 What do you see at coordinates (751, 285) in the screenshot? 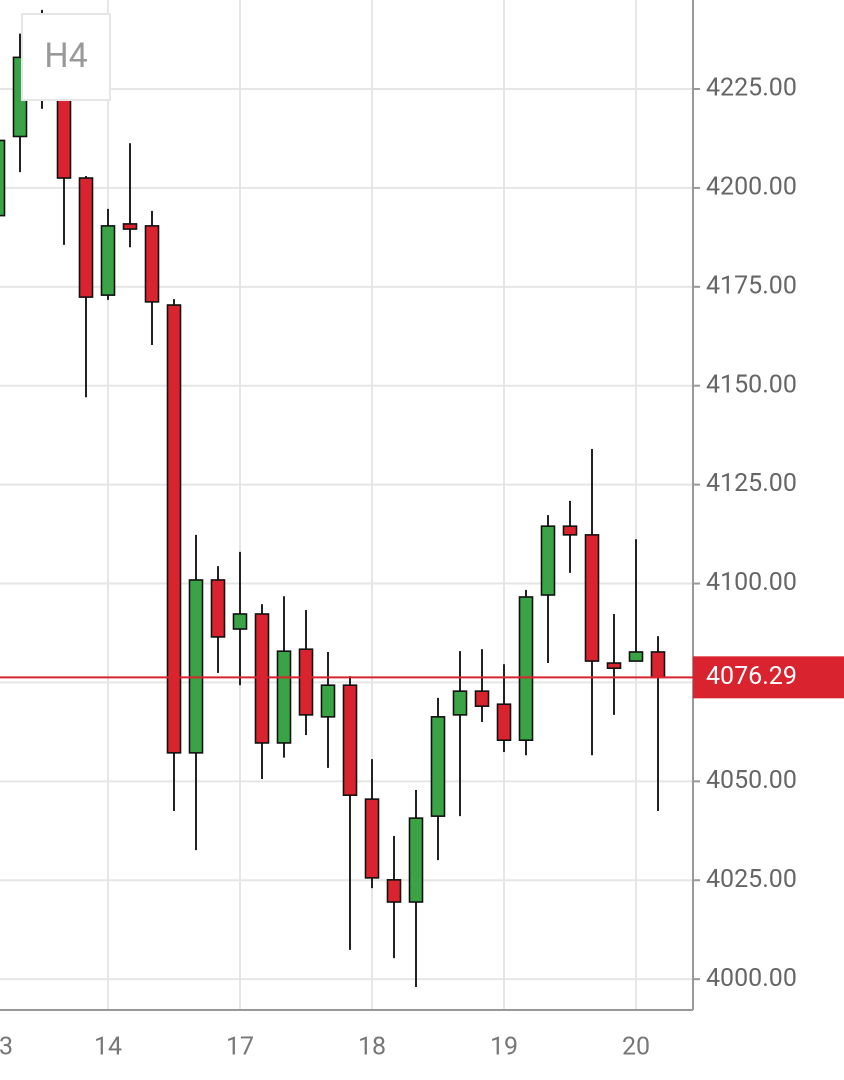
I see `y-tick-label: 4175.00` at bounding box center [751, 285].